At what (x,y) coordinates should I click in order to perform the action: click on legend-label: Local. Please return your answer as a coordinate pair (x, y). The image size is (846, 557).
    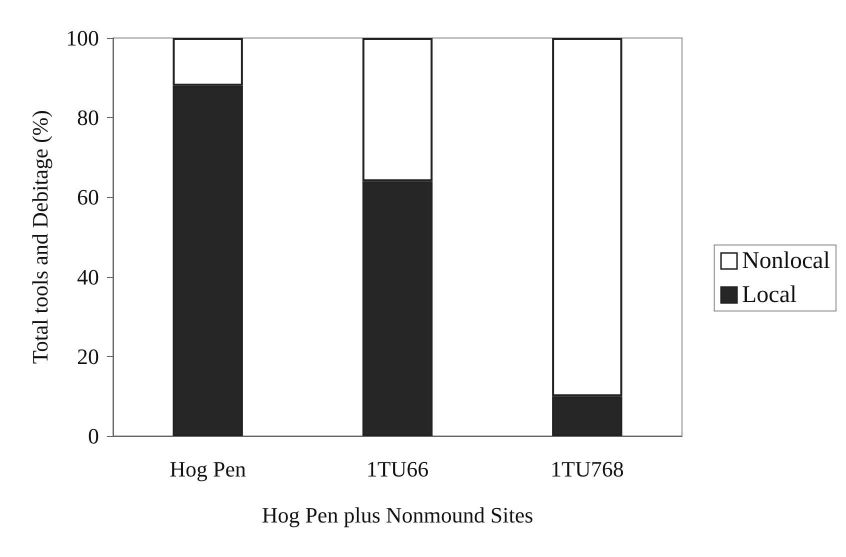
    Looking at the image, I should click on (769, 295).